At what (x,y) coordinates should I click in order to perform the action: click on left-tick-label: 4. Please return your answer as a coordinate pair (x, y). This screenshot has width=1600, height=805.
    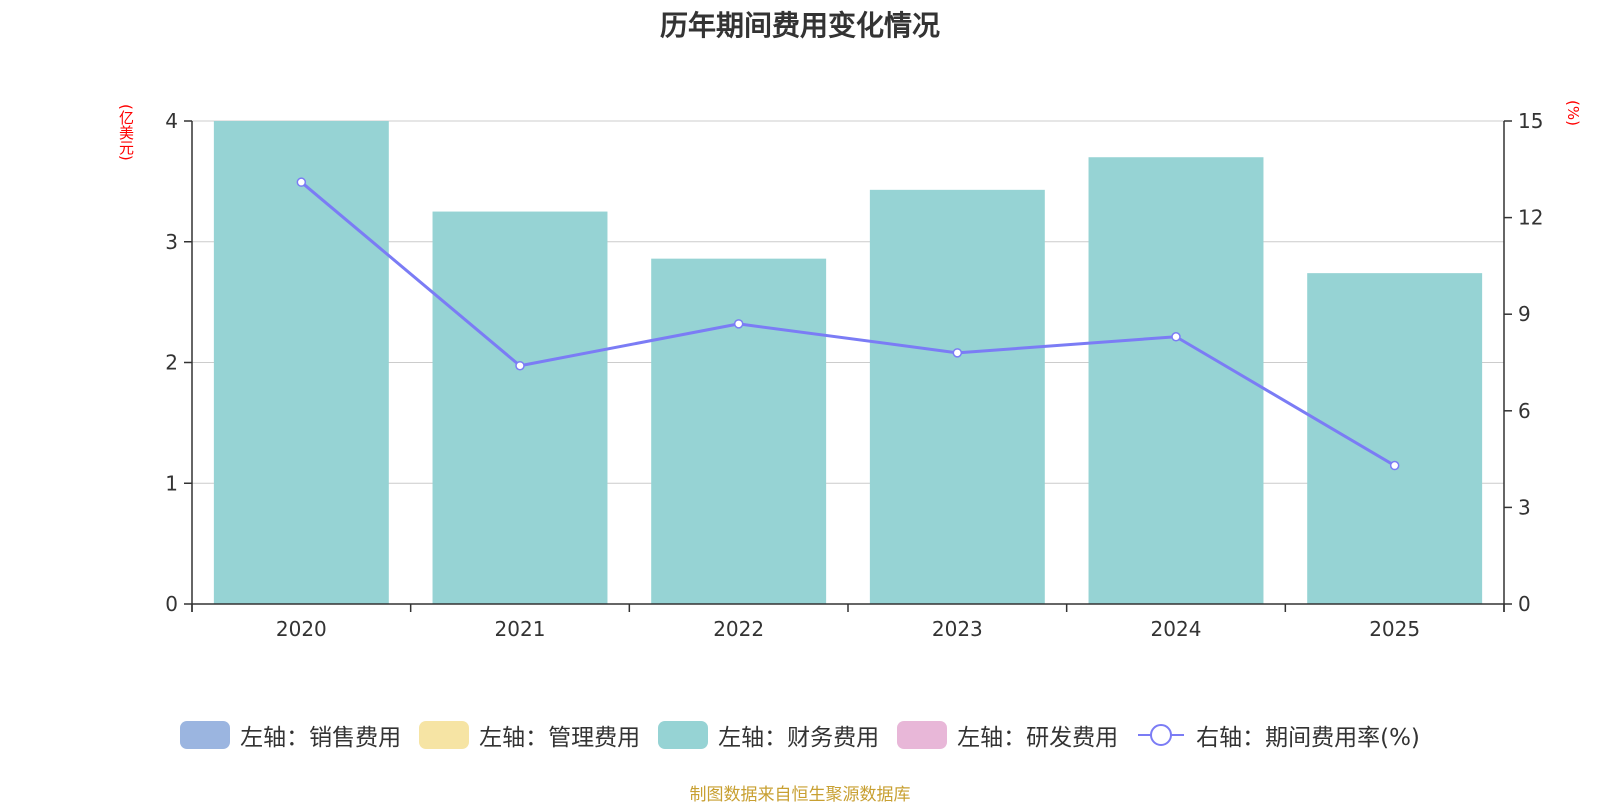
    Looking at the image, I should click on (171, 121).